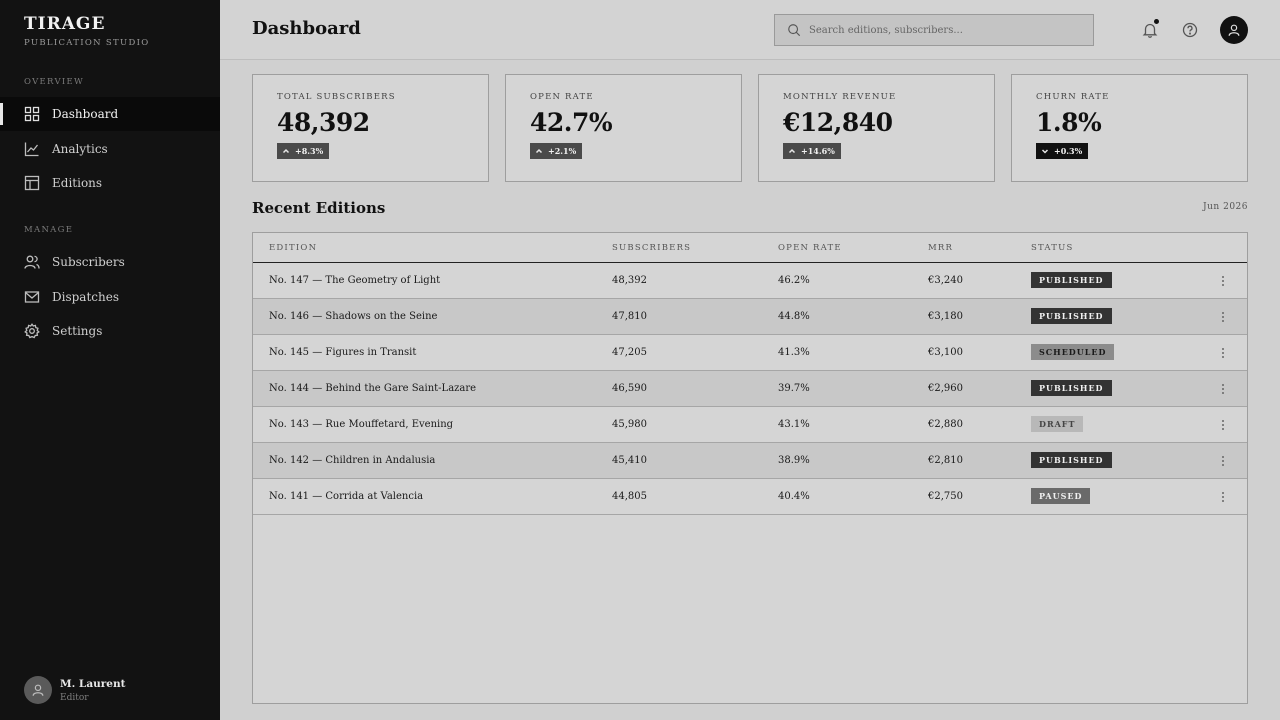  I want to click on open-rate-cell: 38.9%, so click(794, 460).